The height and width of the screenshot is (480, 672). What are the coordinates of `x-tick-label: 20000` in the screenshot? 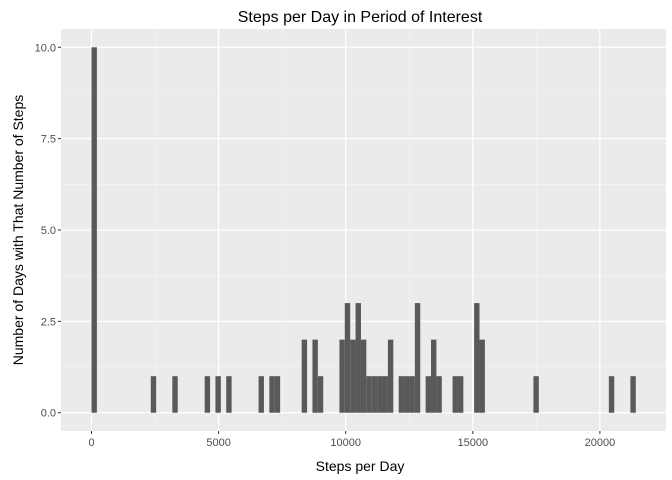 It's located at (600, 443).